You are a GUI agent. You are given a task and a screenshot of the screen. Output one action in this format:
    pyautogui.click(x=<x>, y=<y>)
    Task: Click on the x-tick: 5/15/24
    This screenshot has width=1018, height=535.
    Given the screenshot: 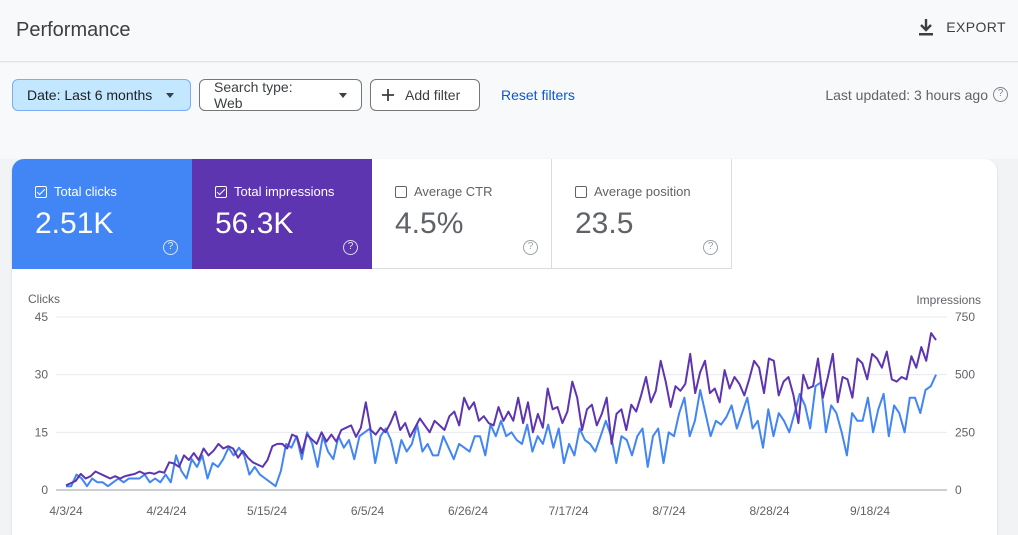 What is the action you would take?
    pyautogui.click(x=267, y=511)
    